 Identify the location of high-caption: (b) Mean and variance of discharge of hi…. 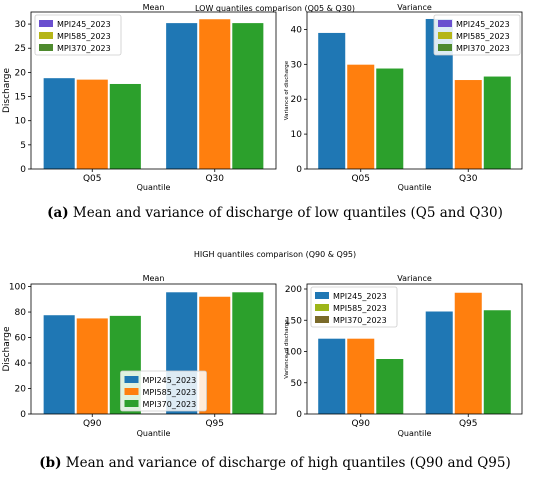
(275, 463).